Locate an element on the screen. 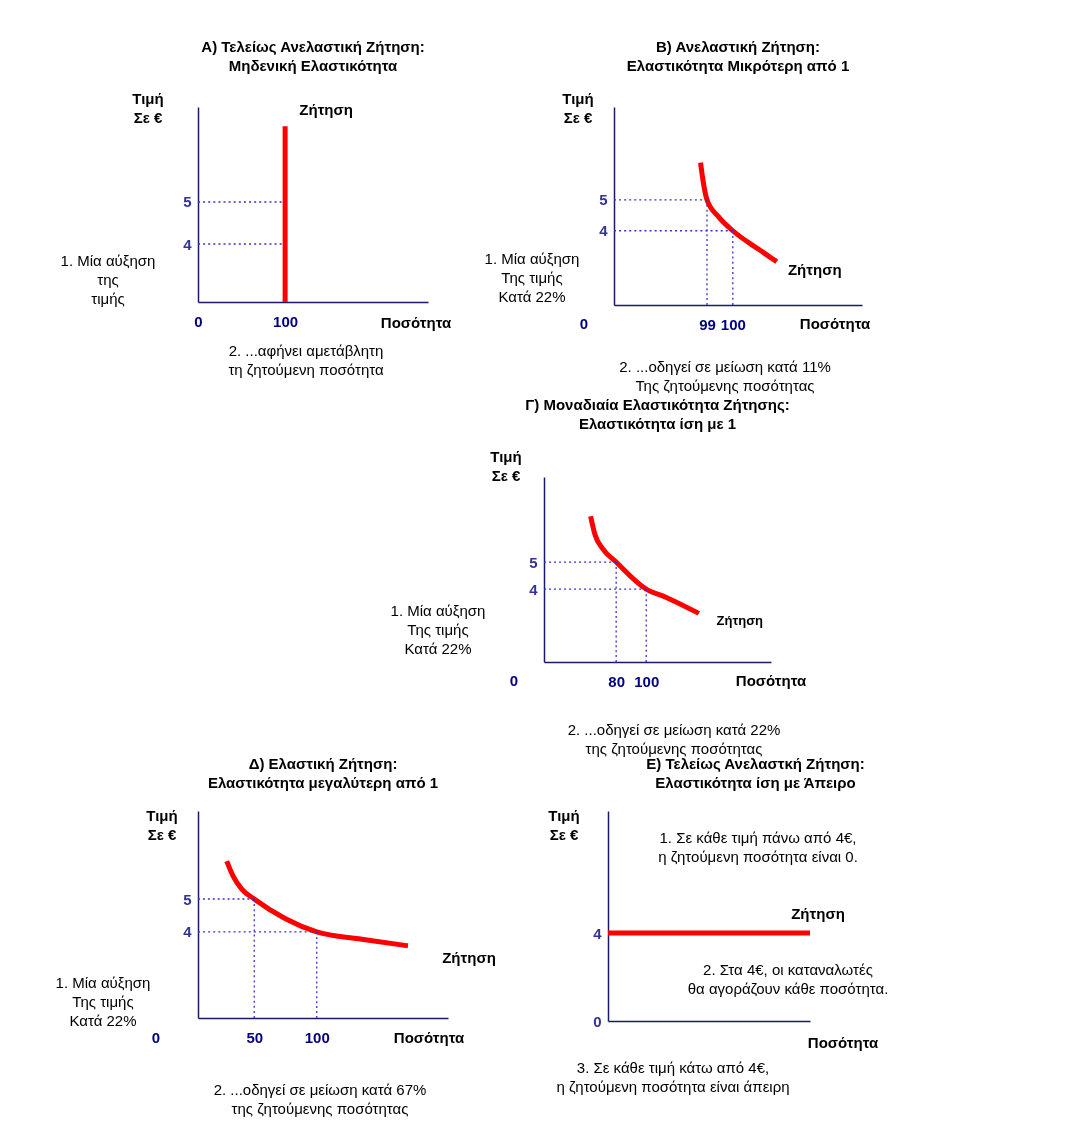 The image size is (1083, 1142). annotation: 1. Σε κάθε τιμή πάνω από 4€, η ζητούμενη ποσότητα είναι 0. is located at coordinates (758, 847).